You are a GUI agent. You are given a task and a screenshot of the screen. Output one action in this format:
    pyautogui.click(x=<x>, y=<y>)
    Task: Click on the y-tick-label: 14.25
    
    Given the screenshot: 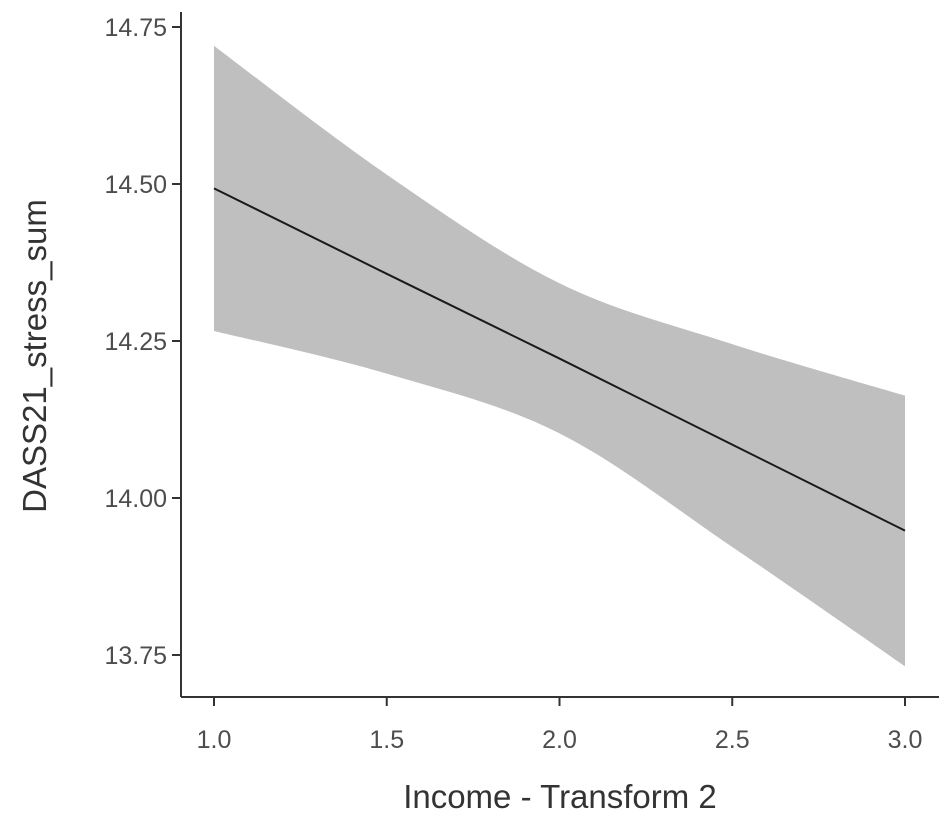 What is the action you would take?
    pyautogui.click(x=135, y=342)
    